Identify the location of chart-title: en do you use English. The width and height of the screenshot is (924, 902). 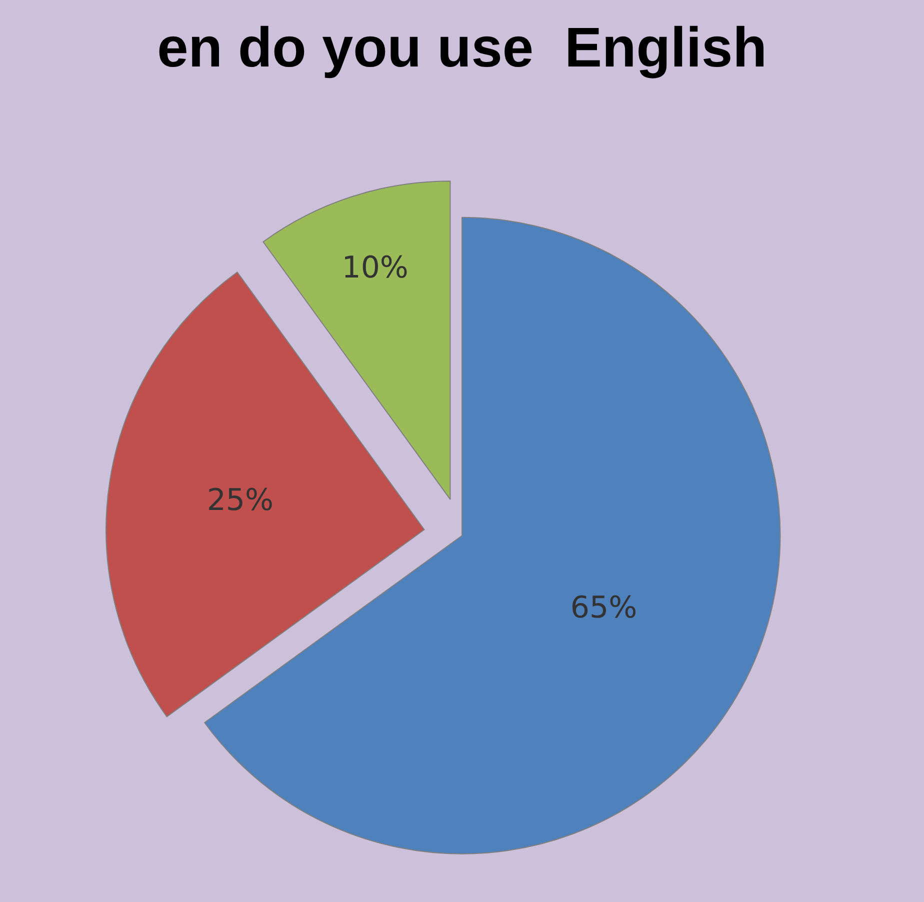
(462, 46).